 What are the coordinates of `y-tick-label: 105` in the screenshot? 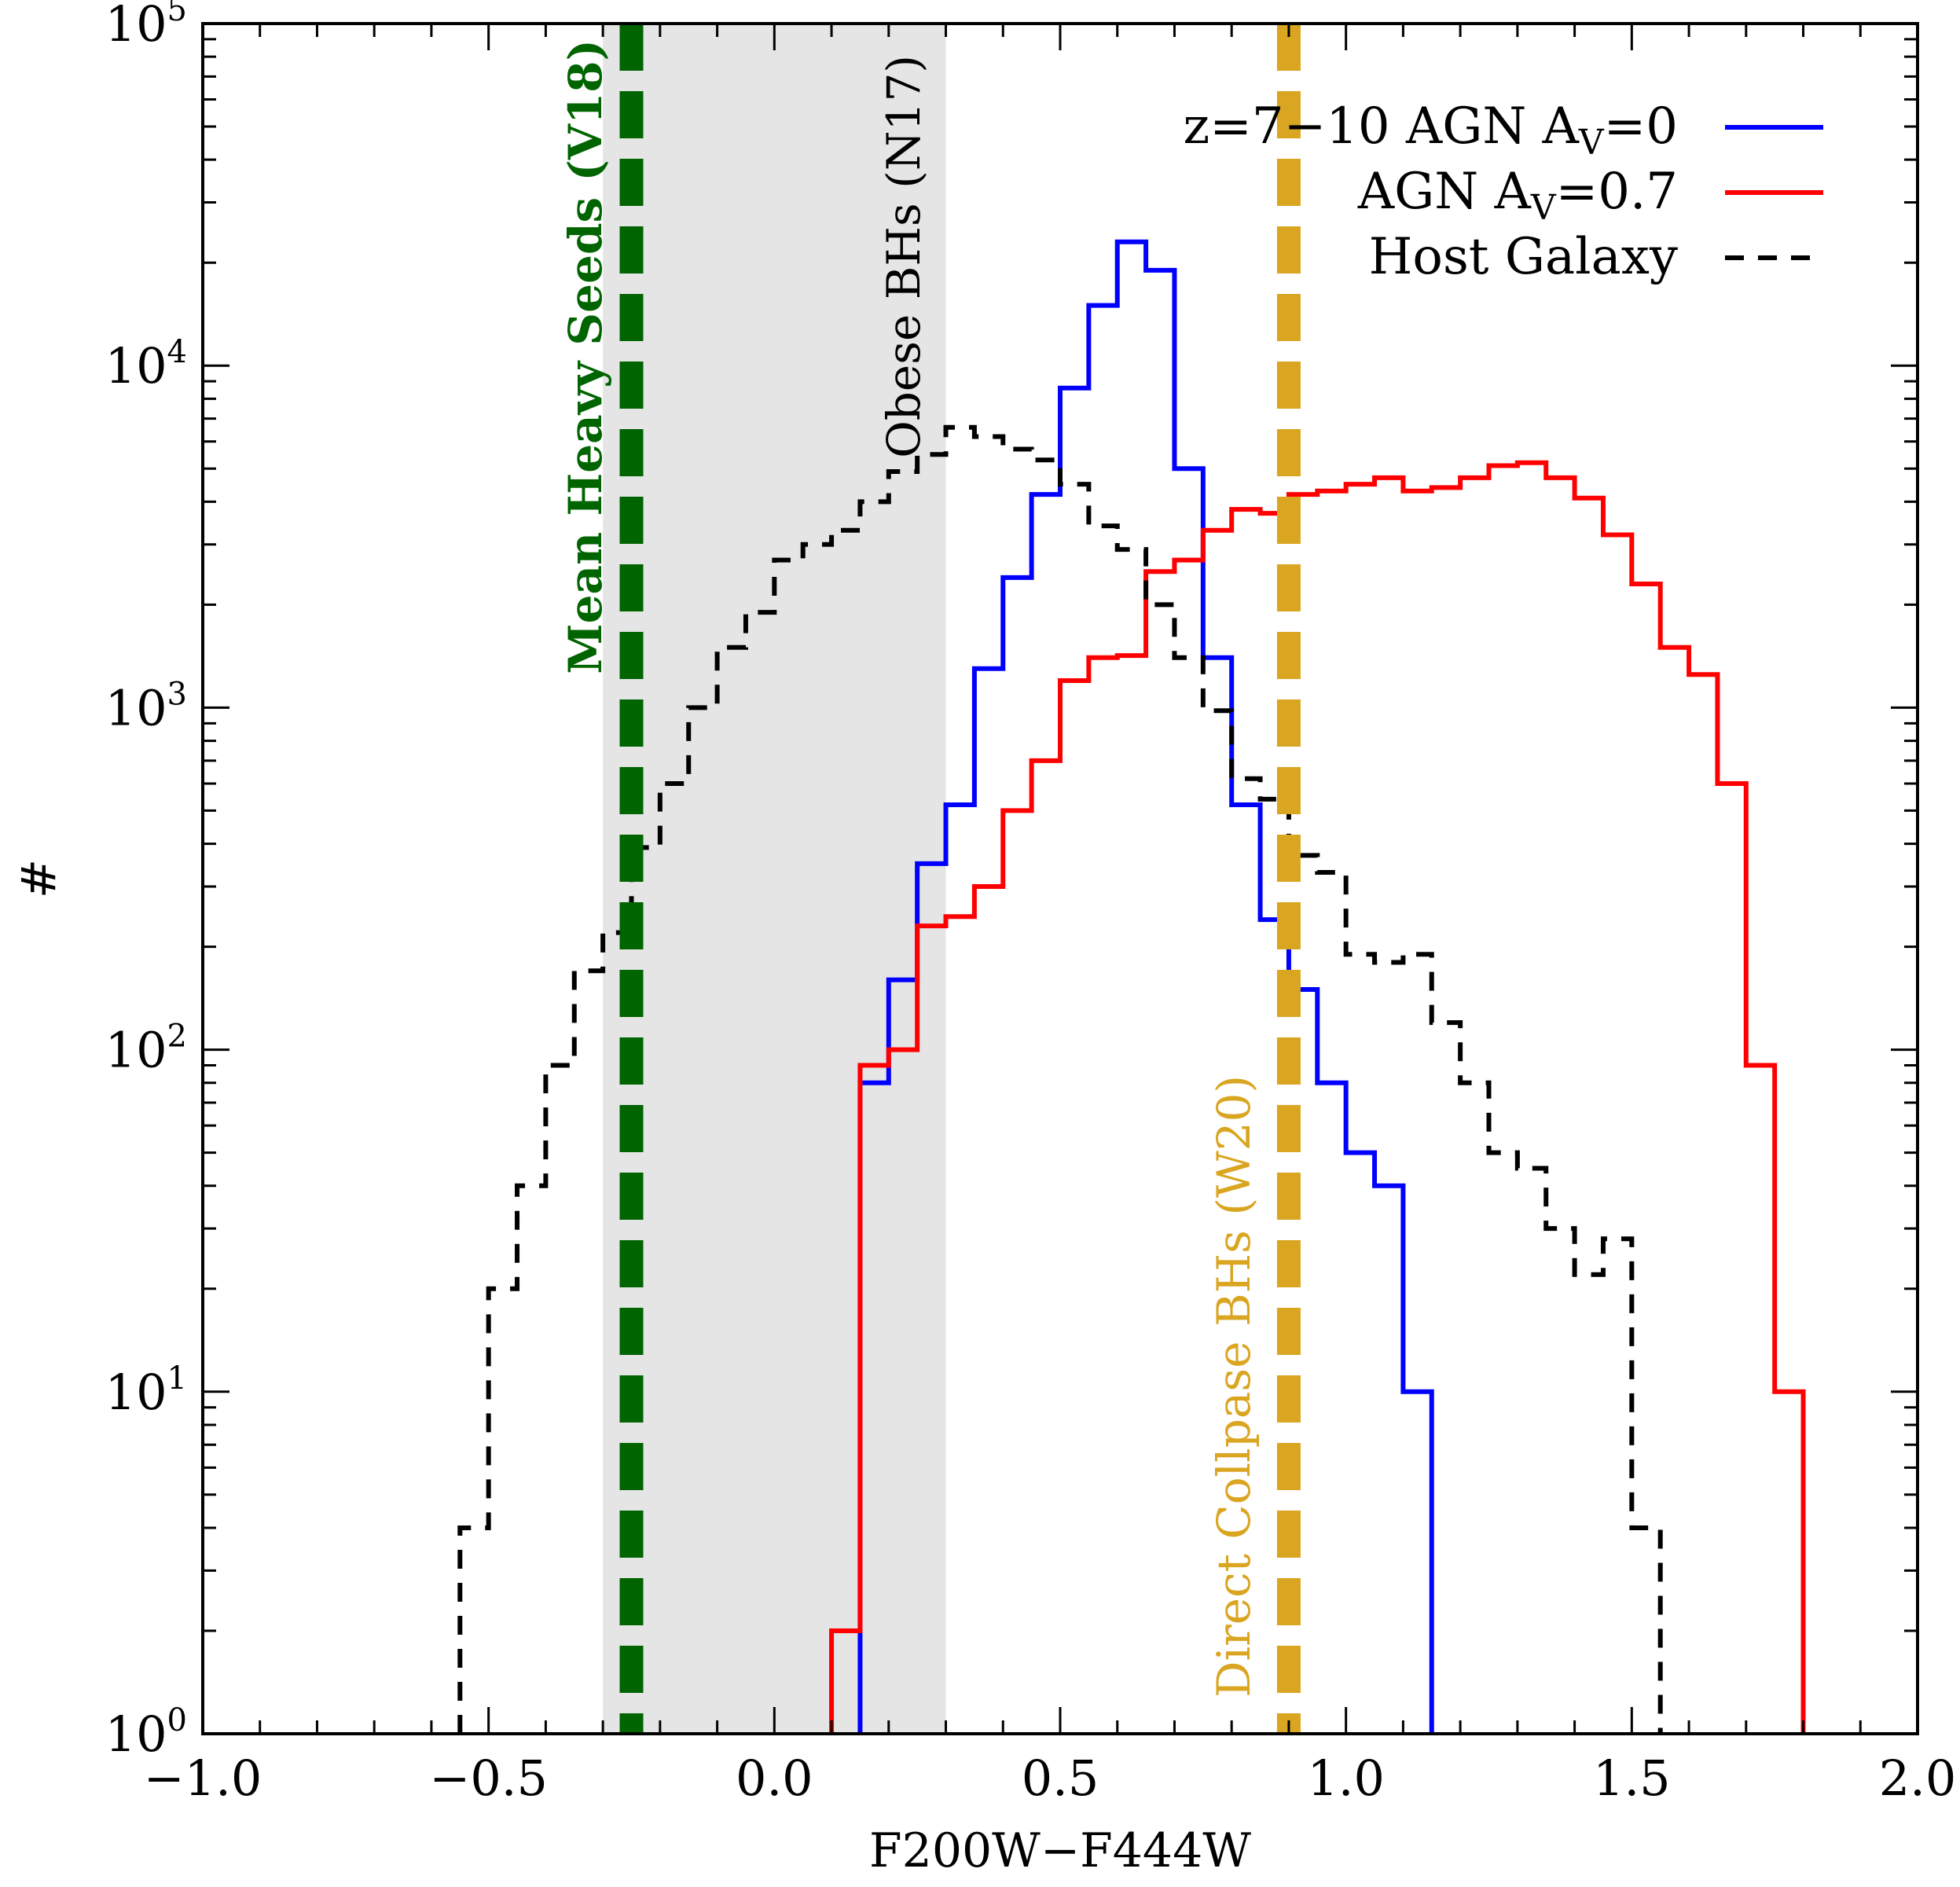 It's located at (146, 26).